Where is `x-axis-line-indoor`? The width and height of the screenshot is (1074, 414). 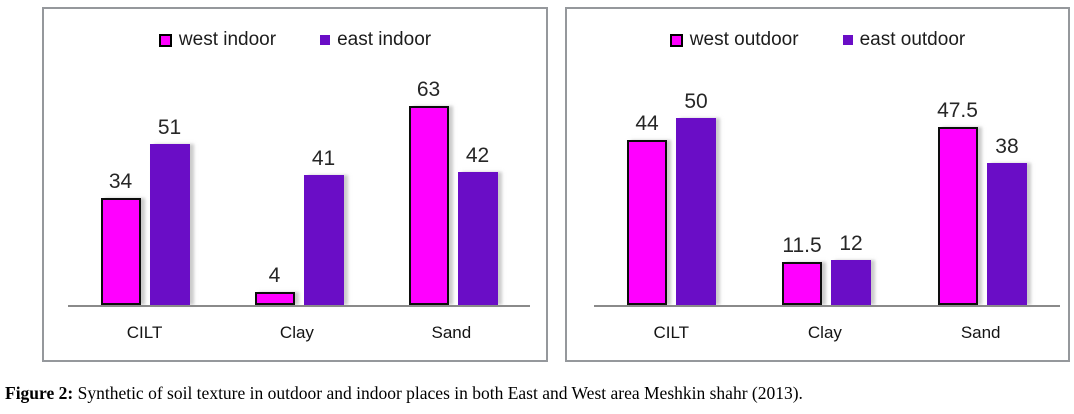
x-axis-line-indoor is located at coordinates (299, 306).